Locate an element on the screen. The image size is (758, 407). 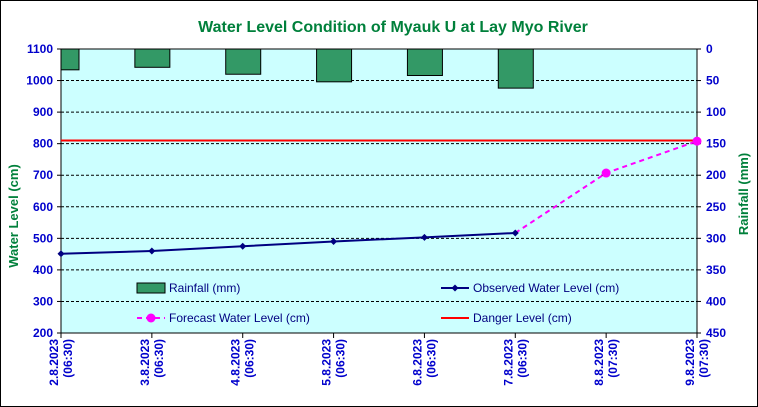
y2-tick-label: 100 is located at coordinates (716, 112).